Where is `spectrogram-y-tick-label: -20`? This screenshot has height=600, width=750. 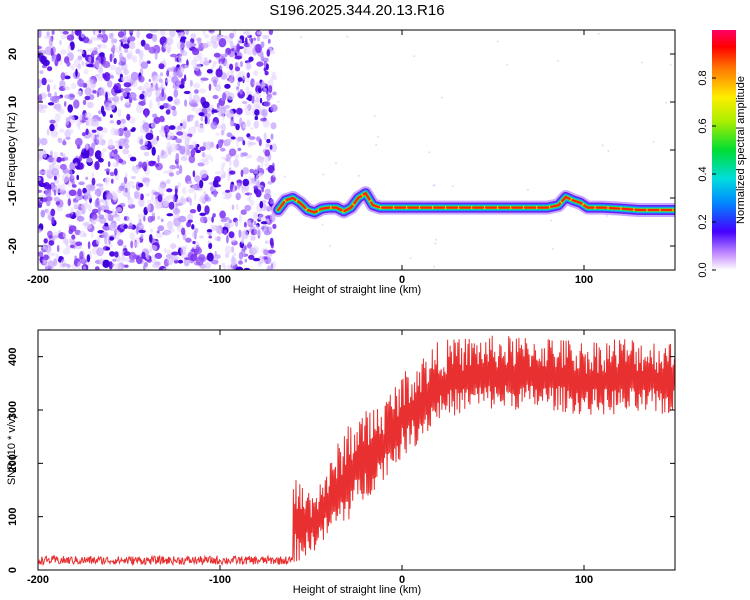
spectrogram-y-tick-label: -20 is located at coordinates (13, 246).